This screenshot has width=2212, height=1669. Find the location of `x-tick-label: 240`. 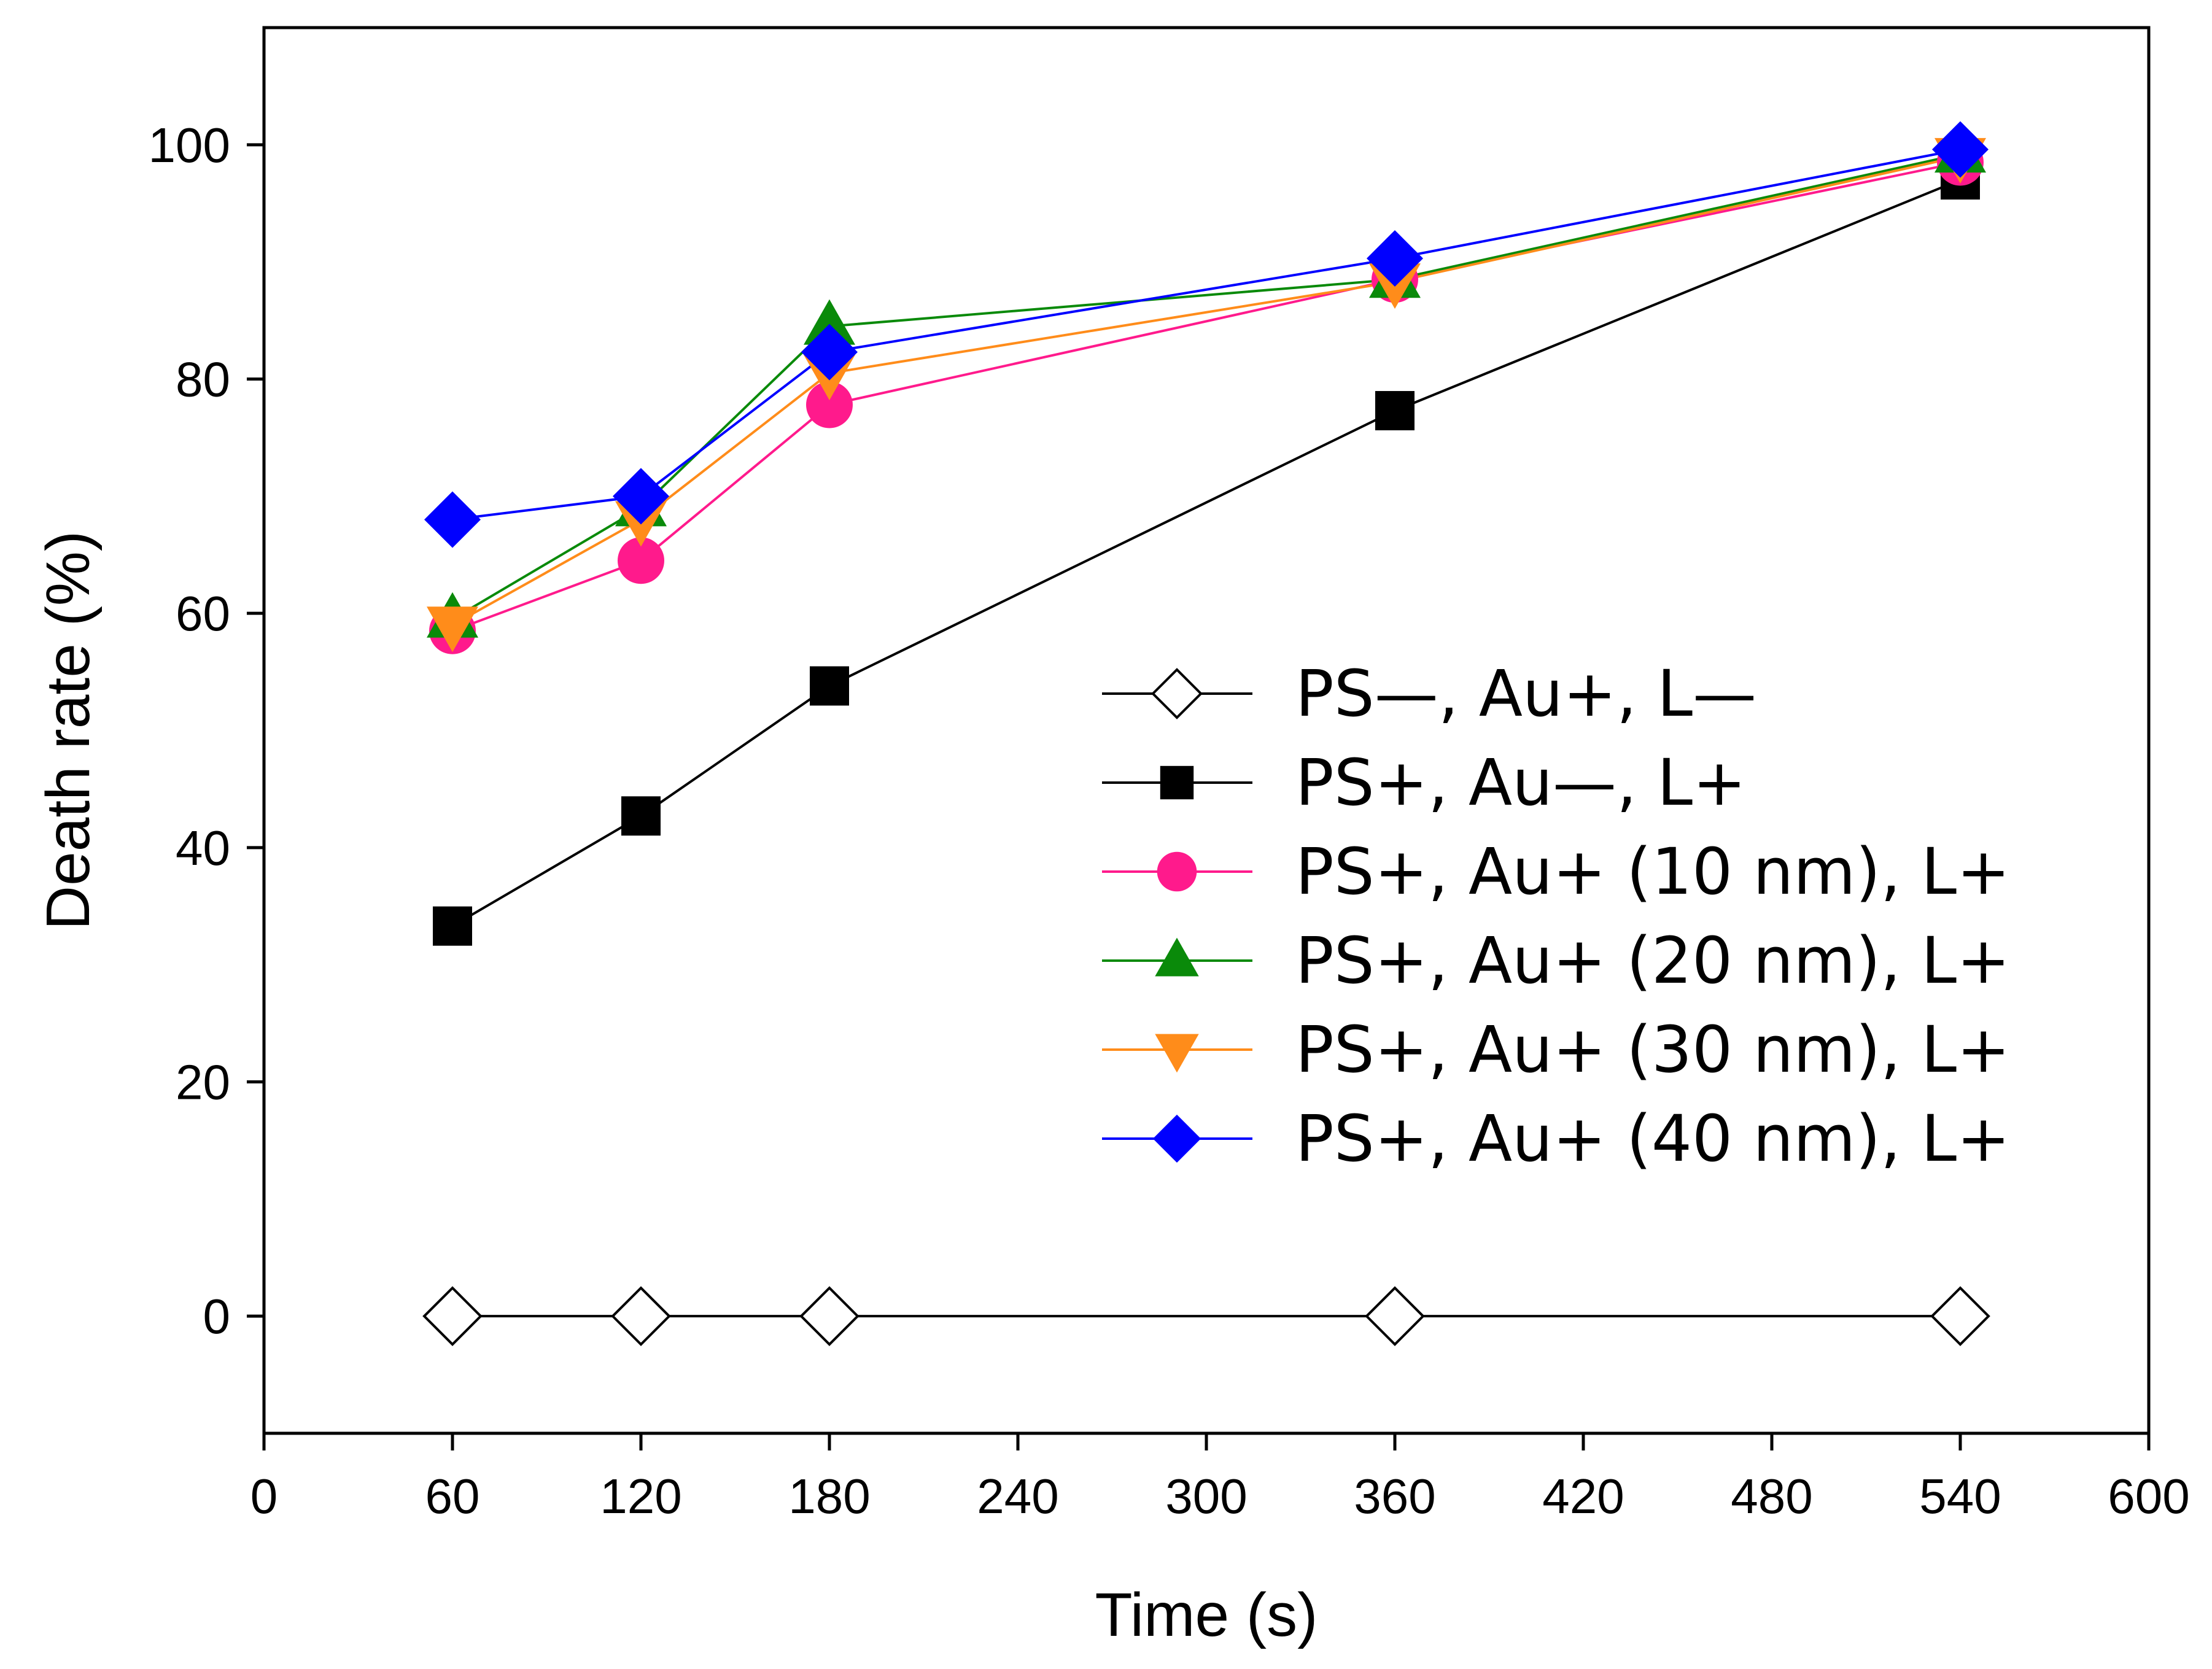

x-tick-label: 240 is located at coordinates (1017, 1496).